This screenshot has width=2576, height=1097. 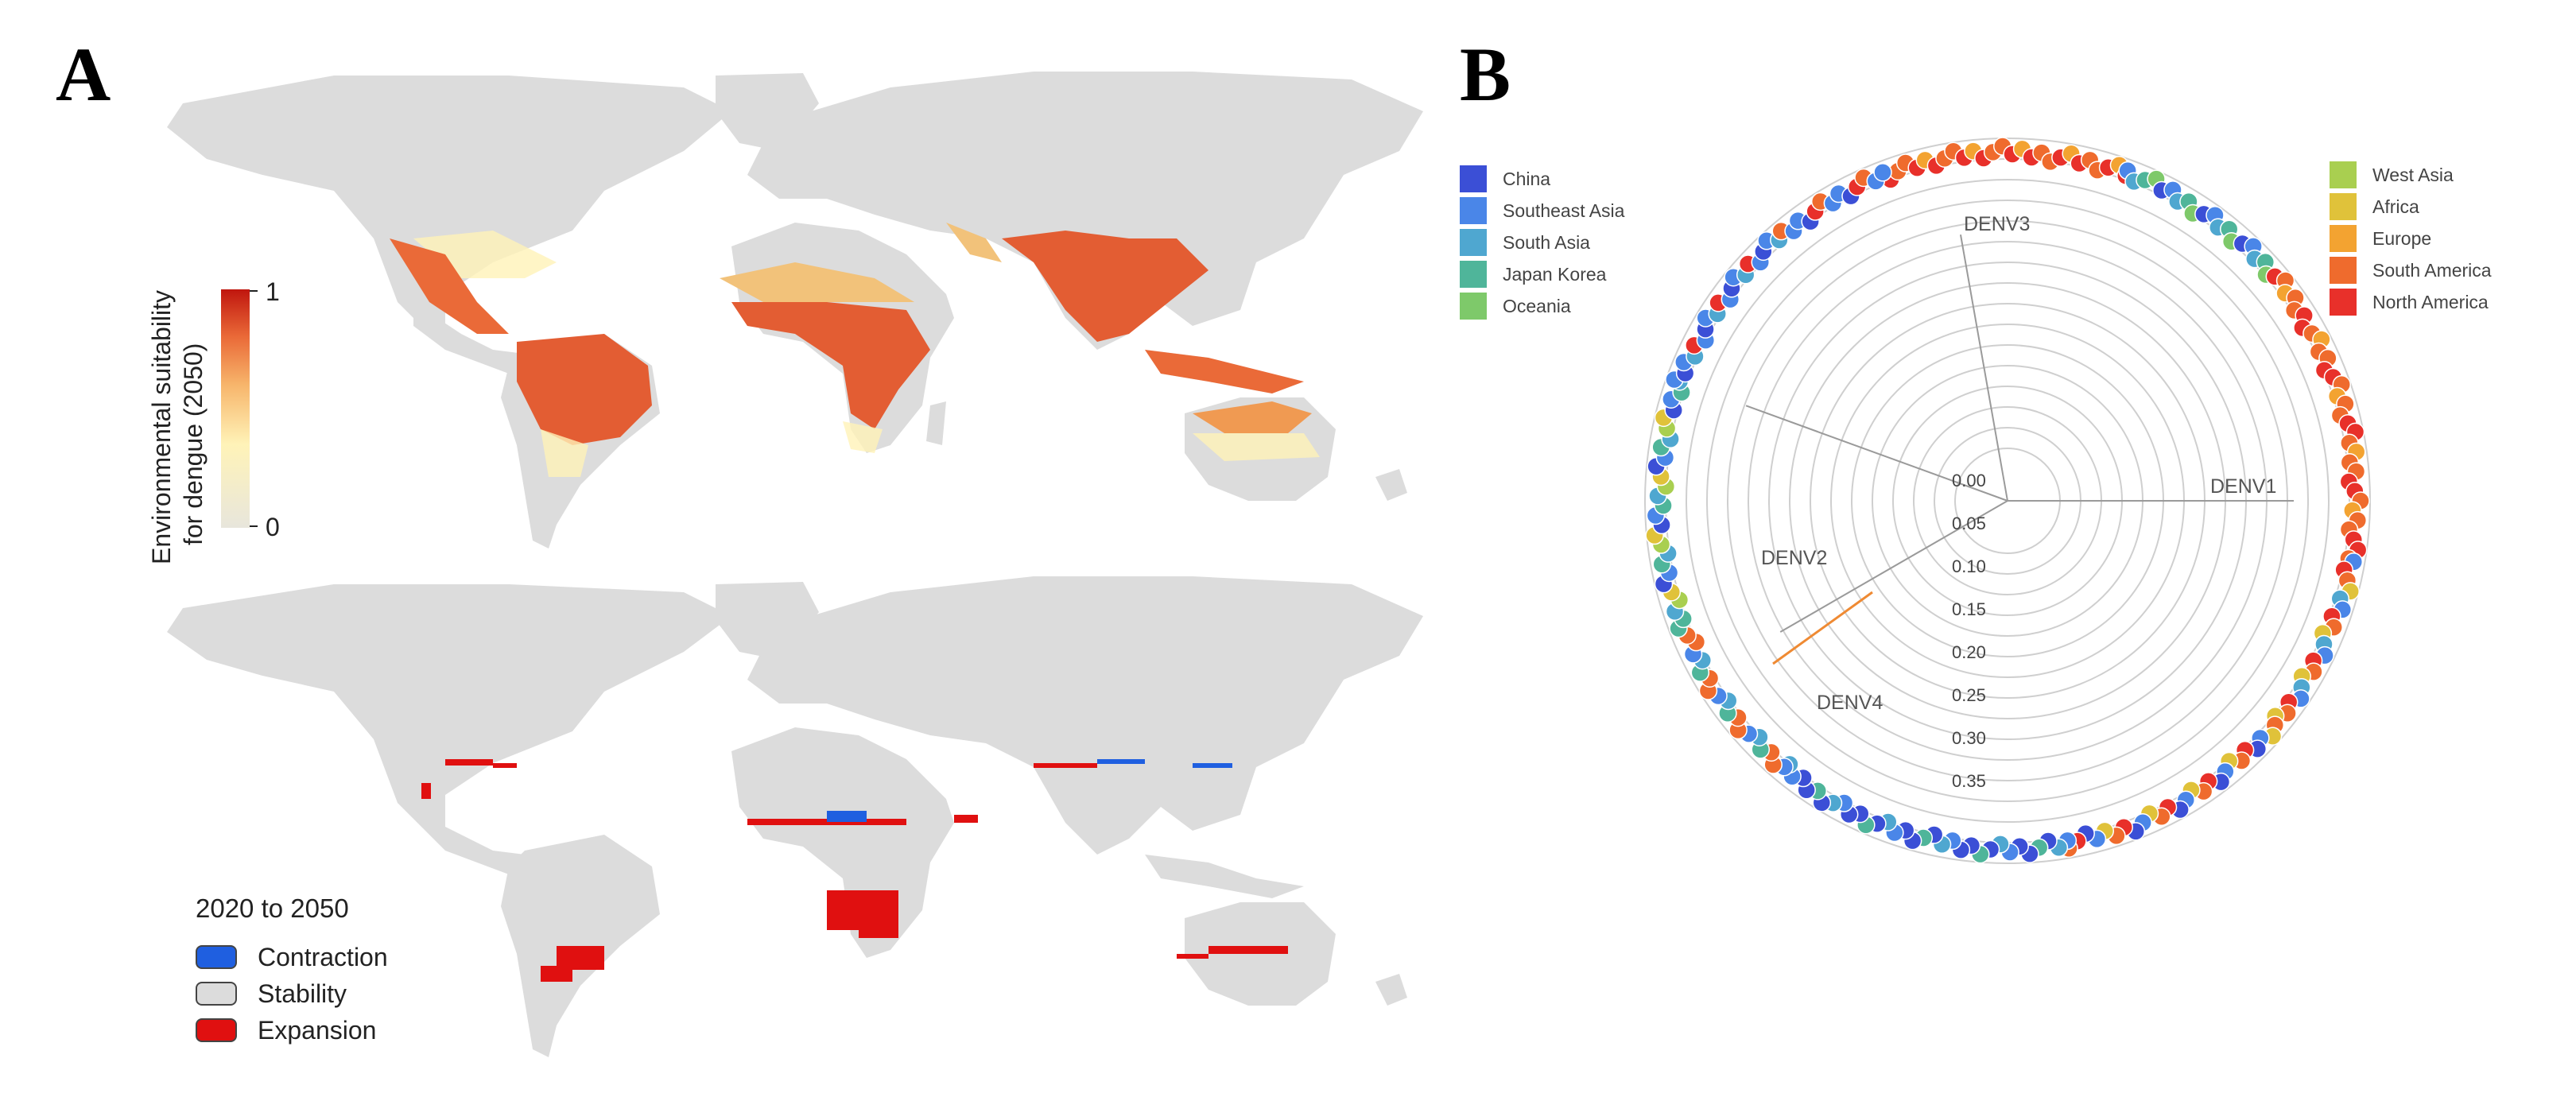 What do you see at coordinates (1969, 631) in the screenshot?
I see `scale-labels: 0.00 0.05 0.10 0.15 0.20 0.25 0.30 0.35` at bounding box center [1969, 631].